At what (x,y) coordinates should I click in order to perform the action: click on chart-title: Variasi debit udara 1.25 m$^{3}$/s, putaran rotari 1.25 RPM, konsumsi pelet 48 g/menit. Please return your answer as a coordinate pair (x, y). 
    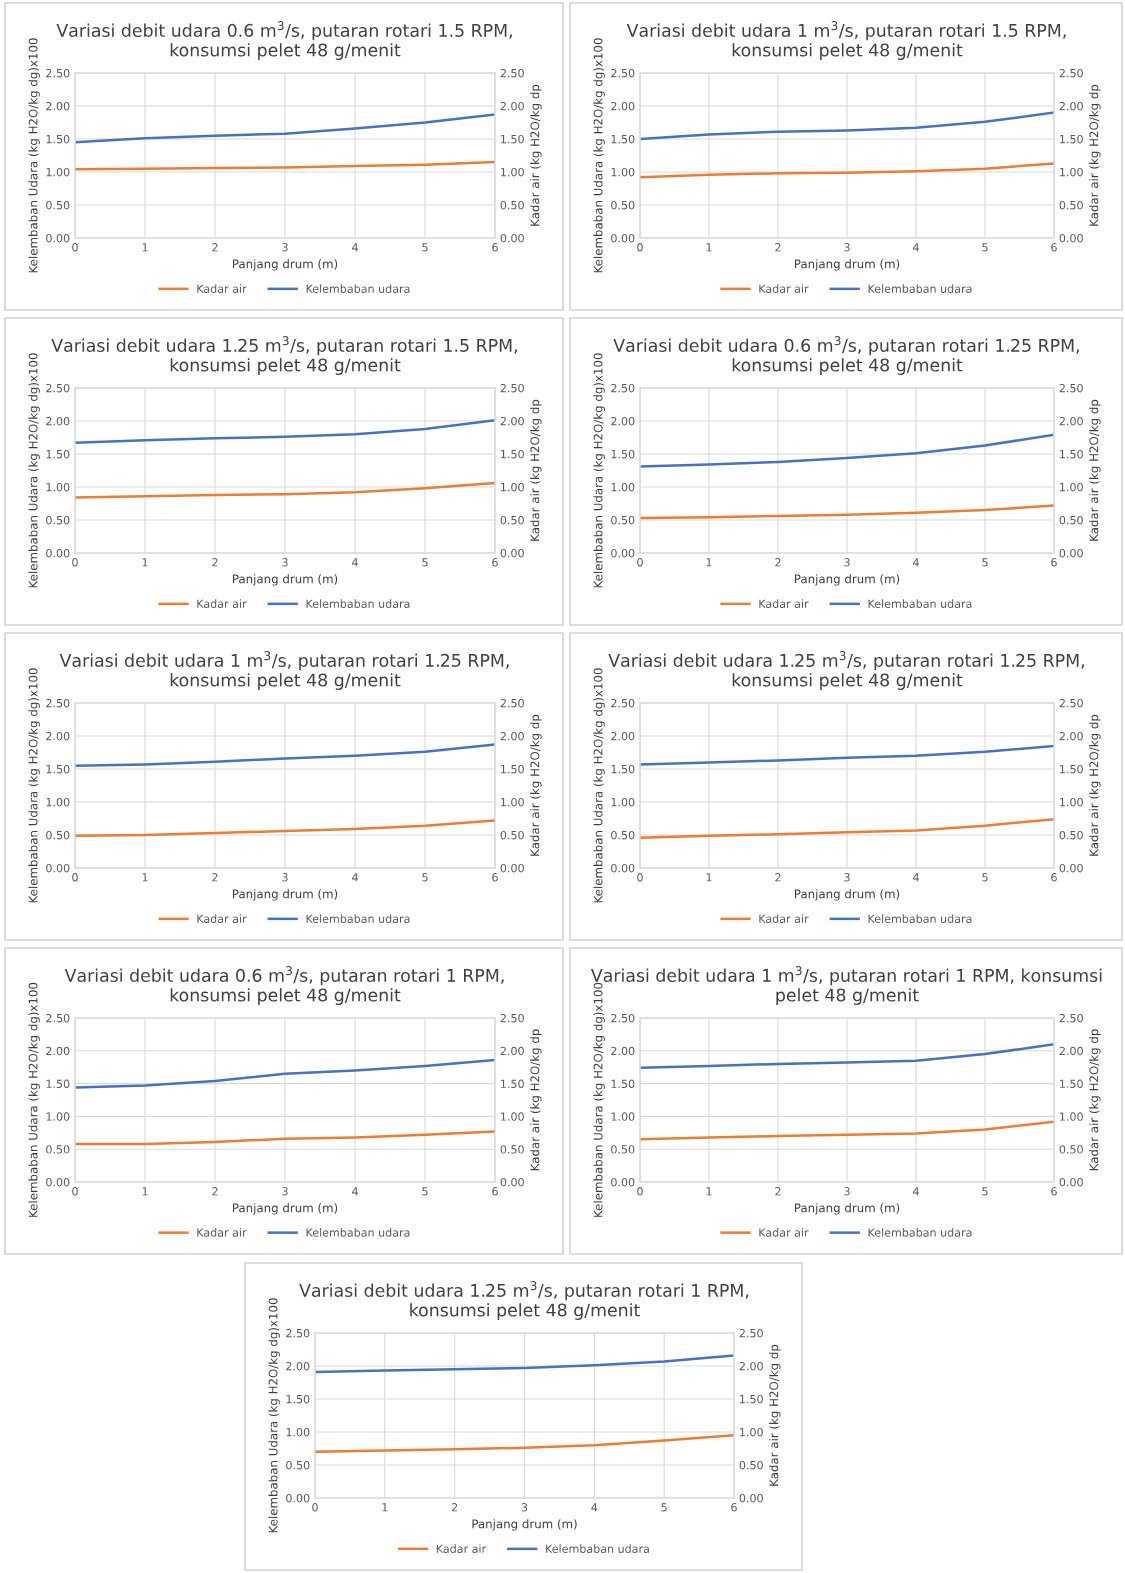
    Looking at the image, I should click on (846, 670).